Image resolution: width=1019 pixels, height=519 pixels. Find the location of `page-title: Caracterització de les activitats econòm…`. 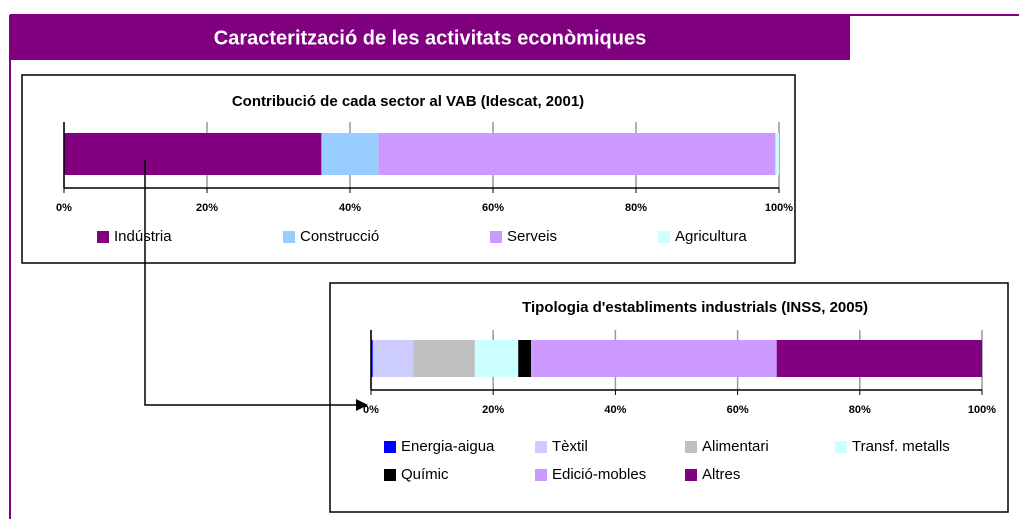

page-title: Caracterització de les activitats econòm… is located at coordinates (430, 38).